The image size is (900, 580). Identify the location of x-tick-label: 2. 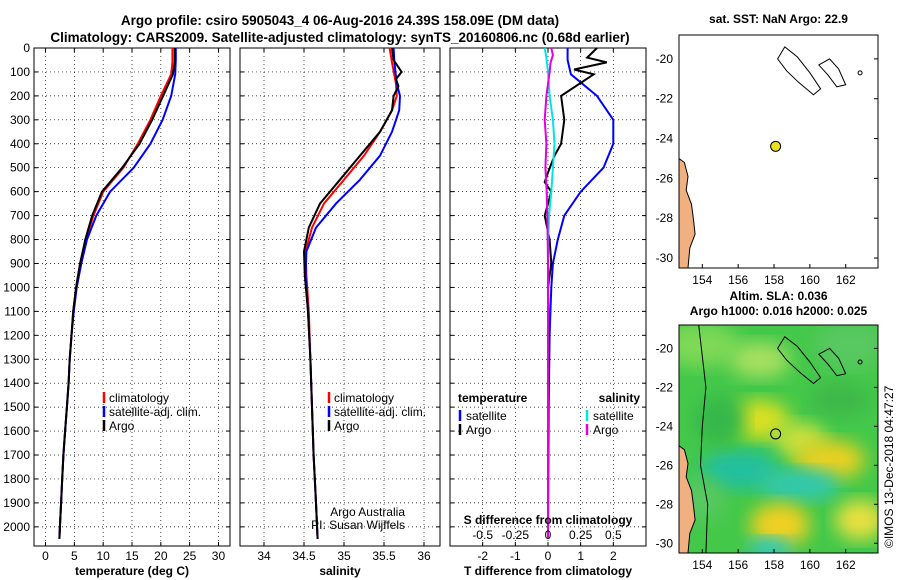
(613, 556).